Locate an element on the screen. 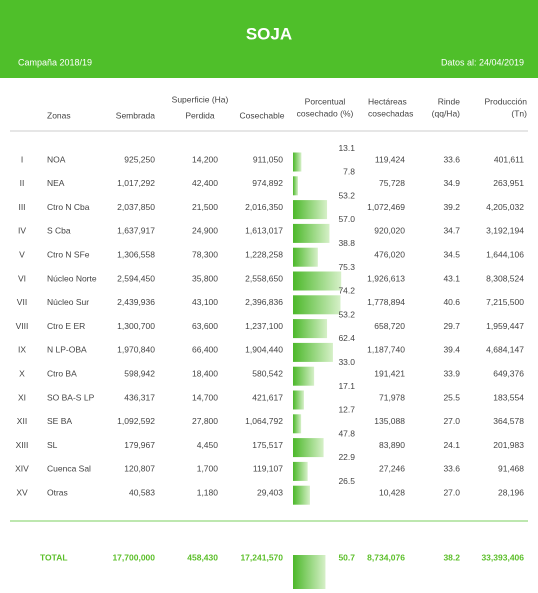  cell: Ctro N Cba is located at coordinates (68, 207).